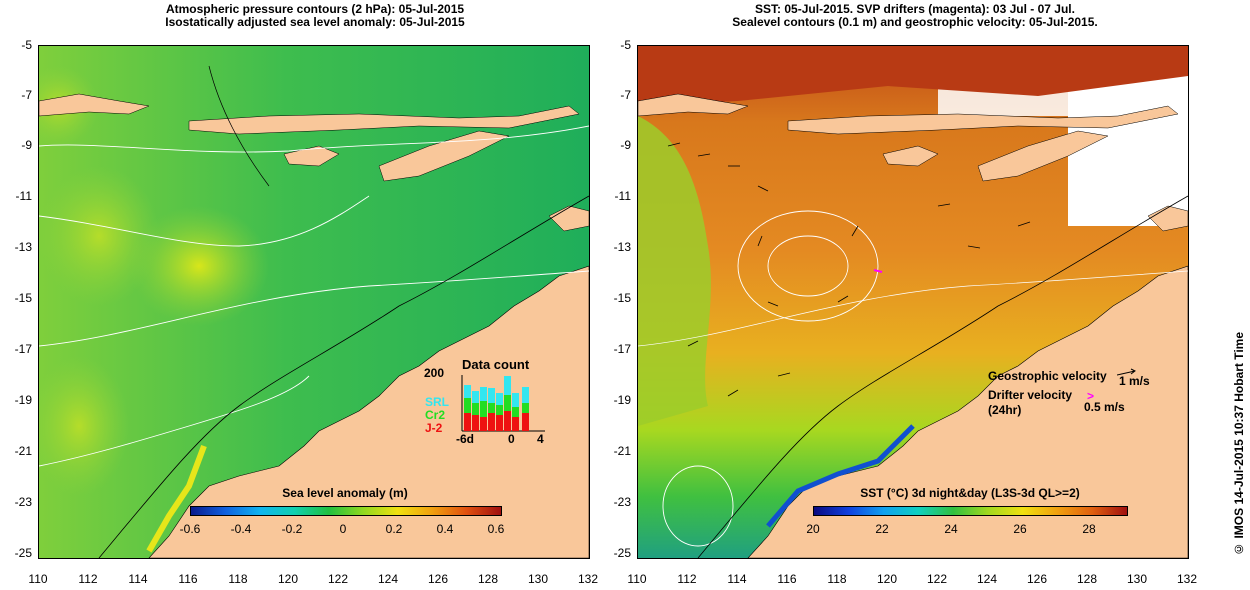  What do you see at coordinates (622, 400) in the screenshot?
I see `lat-tick: -19` at bounding box center [622, 400].